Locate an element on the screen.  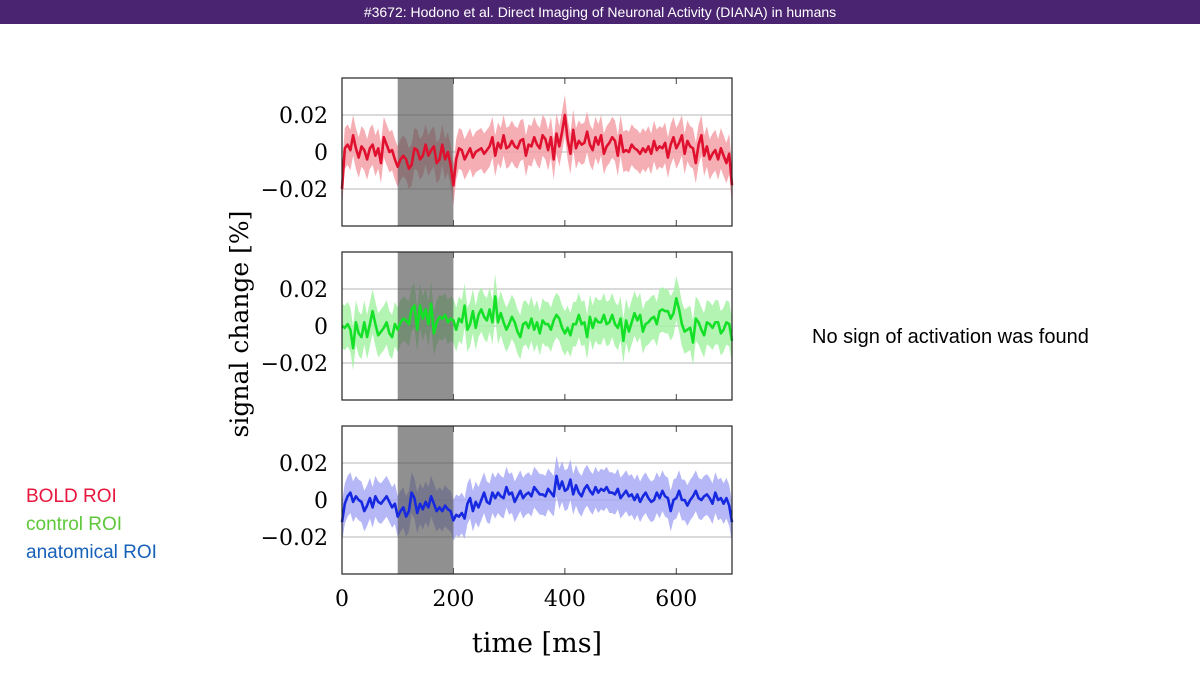
legend-bold-roi: BOLD ROI is located at coordinates (71, 496).